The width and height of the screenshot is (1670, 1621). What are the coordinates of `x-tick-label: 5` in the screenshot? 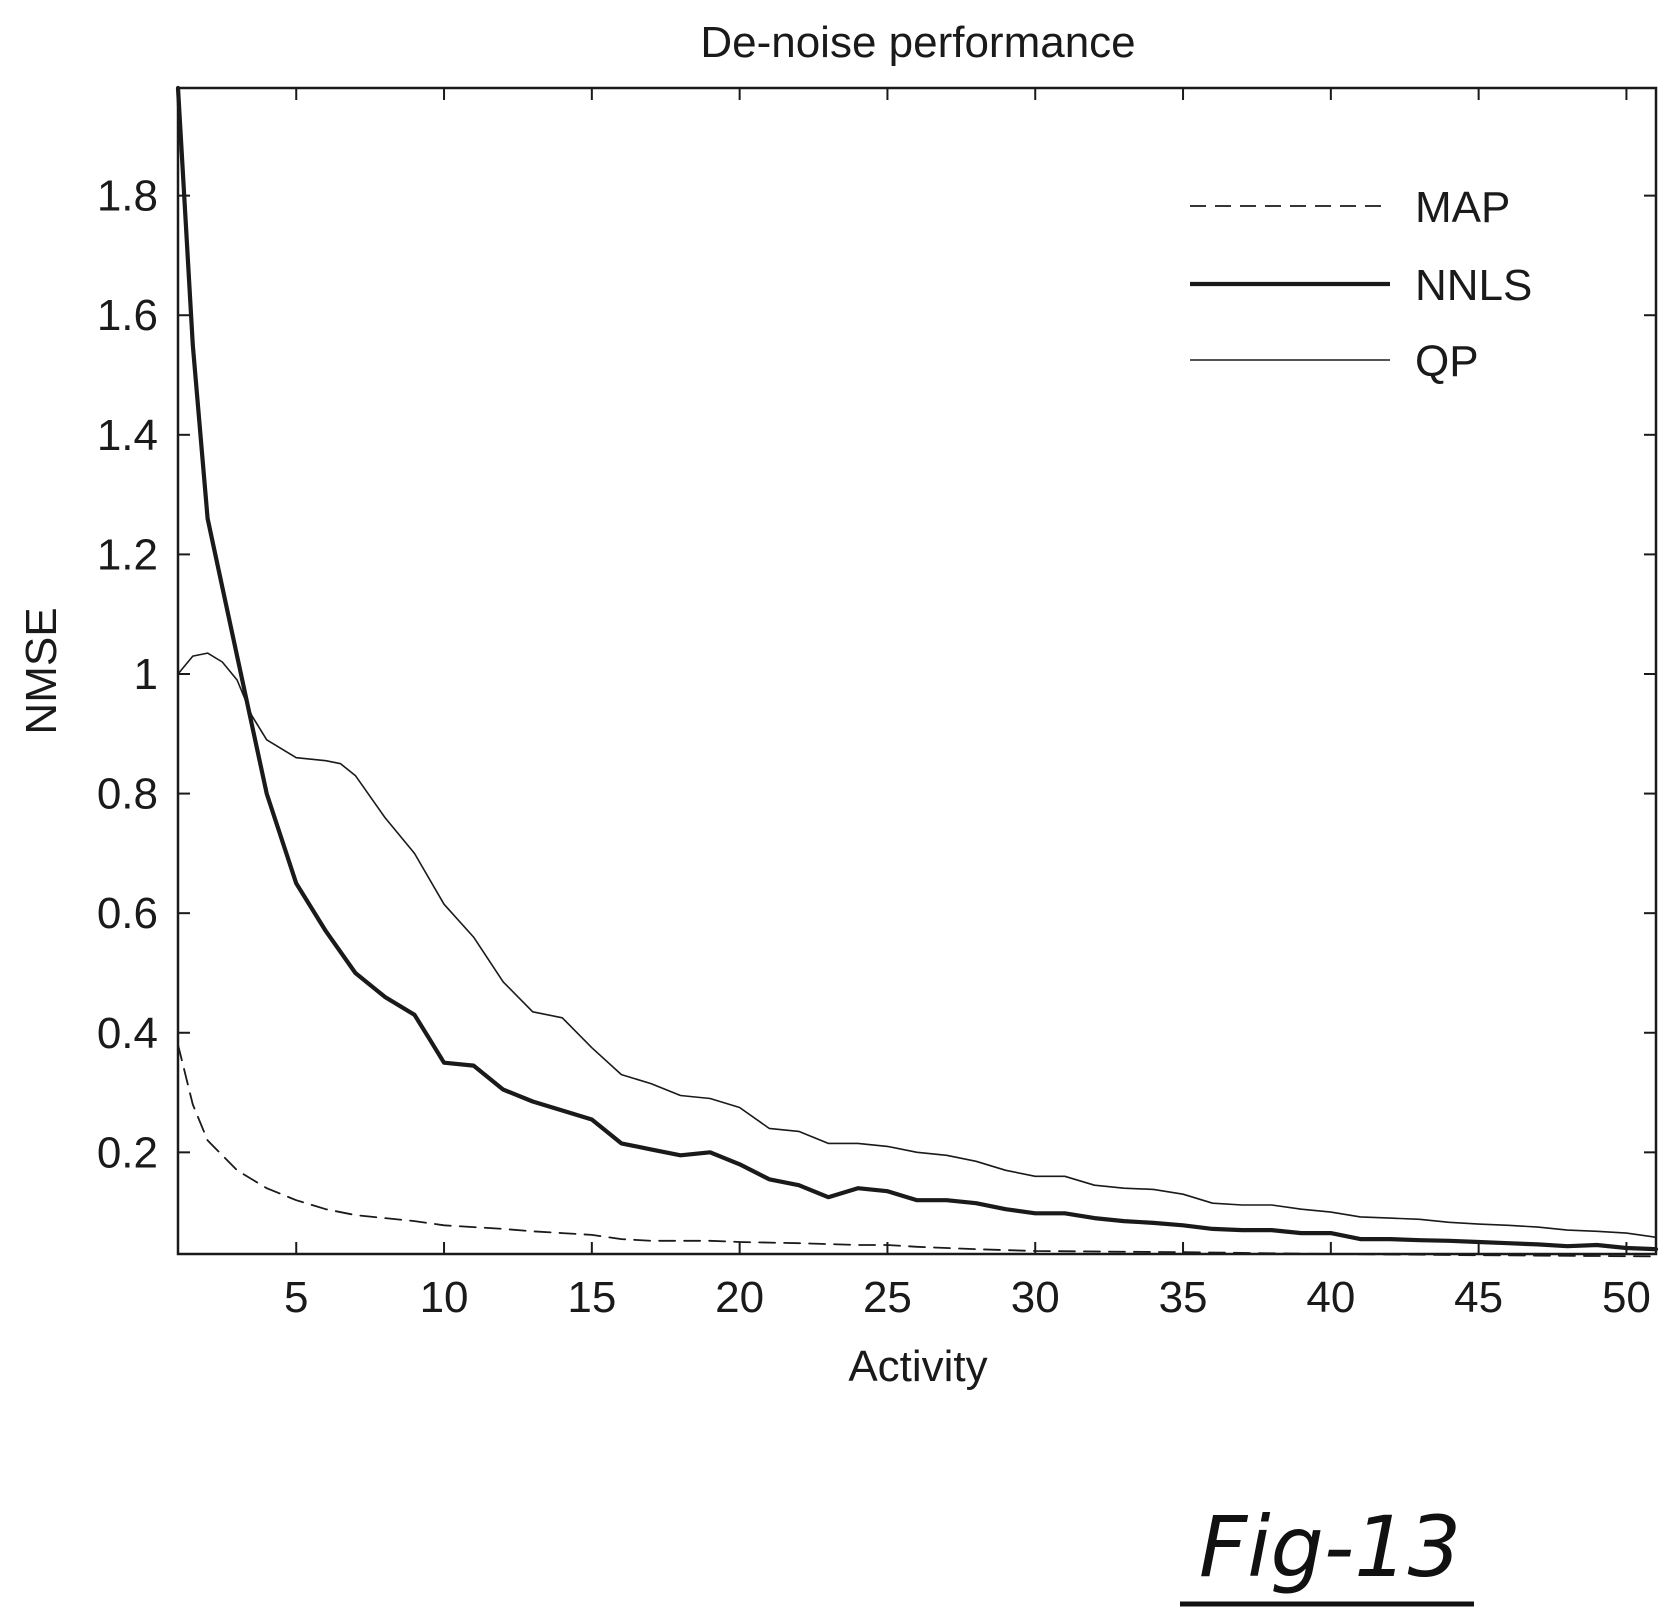 It's located at (296, 1297).